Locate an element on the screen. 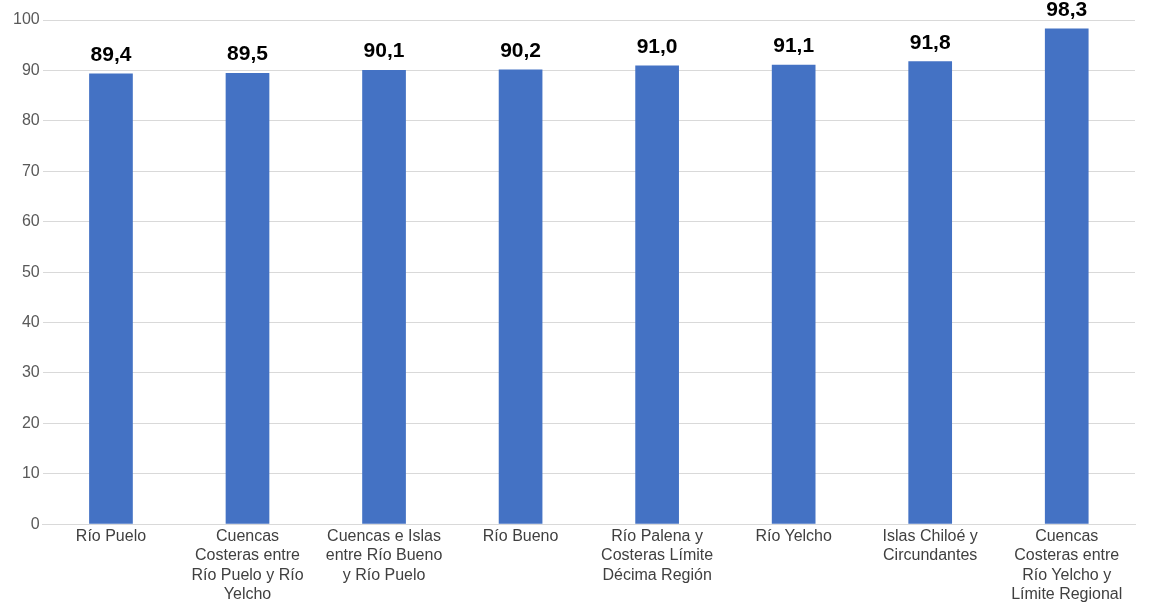  x-tick-label: Cuencas Costeras entre Río Puelo y Río Yelcho is located at coordinates (247, 564).